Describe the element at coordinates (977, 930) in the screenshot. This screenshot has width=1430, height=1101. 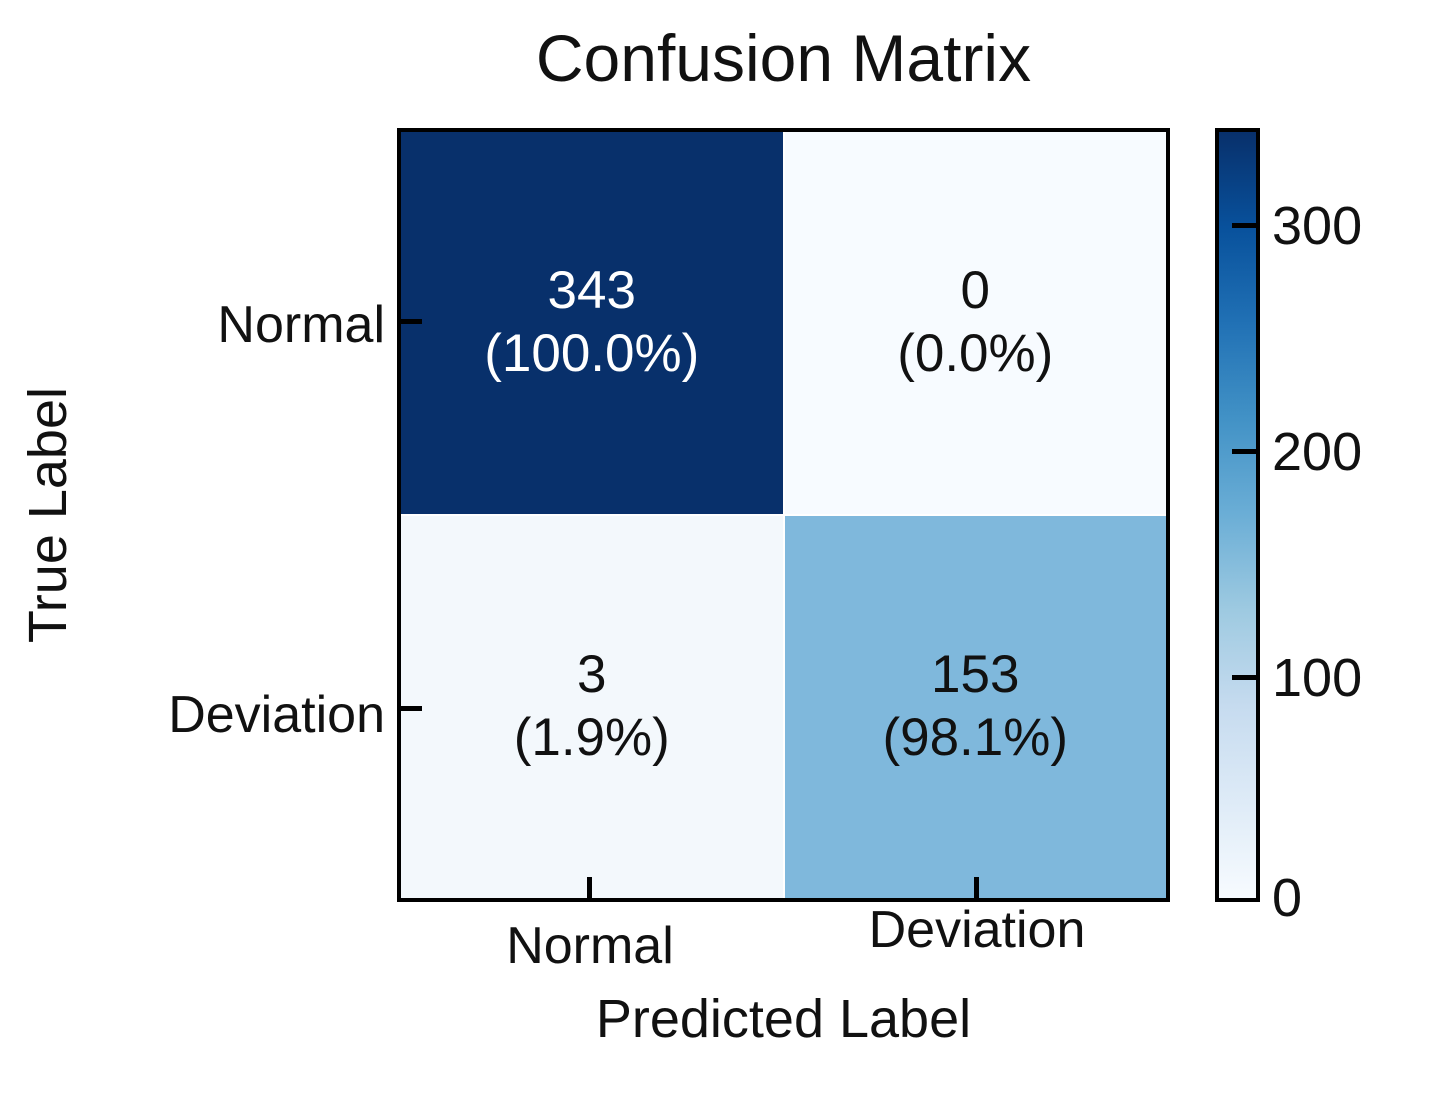
I see `x-tick-label-deviation: Deviation` at that location.